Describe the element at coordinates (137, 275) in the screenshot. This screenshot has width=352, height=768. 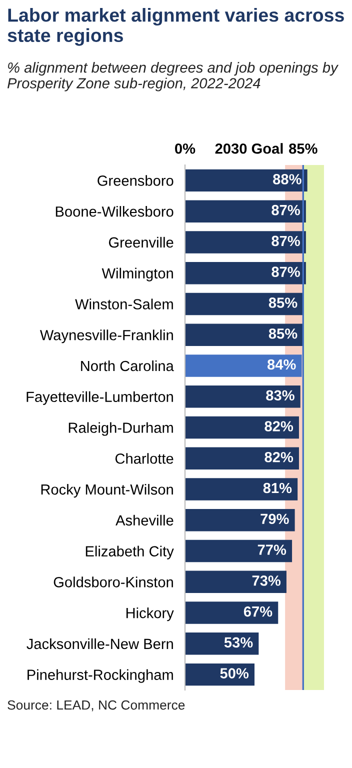
I see `y-tick-label: Wilmington` at that location.